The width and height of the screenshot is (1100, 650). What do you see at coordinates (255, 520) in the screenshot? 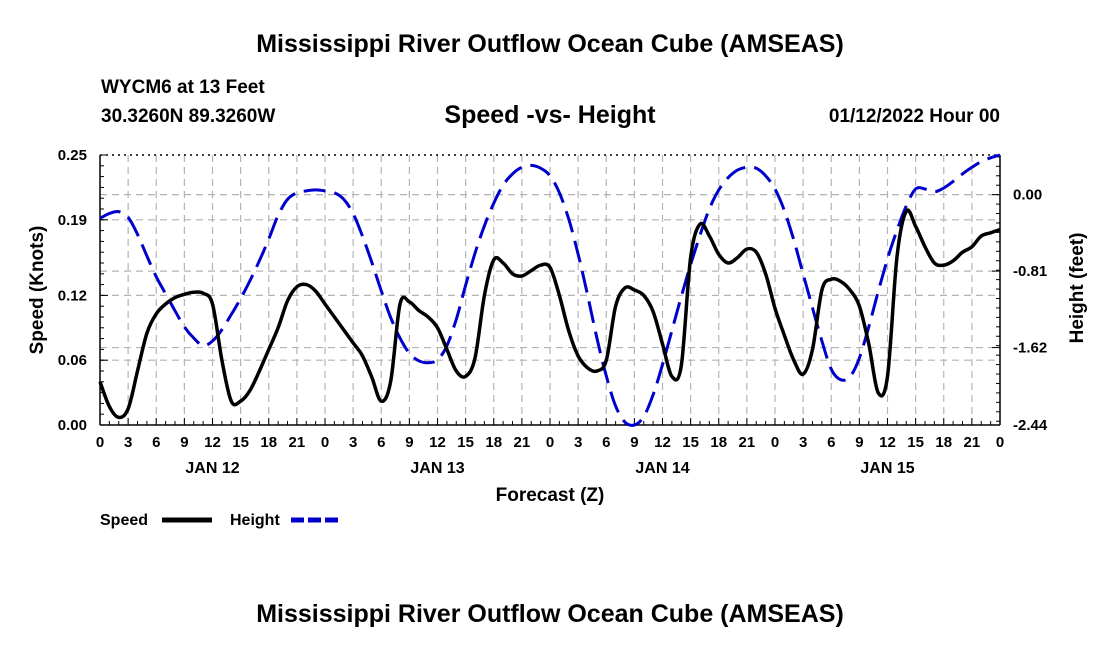
I see `legend-height-label: Height` at bounding box center [255, 520].